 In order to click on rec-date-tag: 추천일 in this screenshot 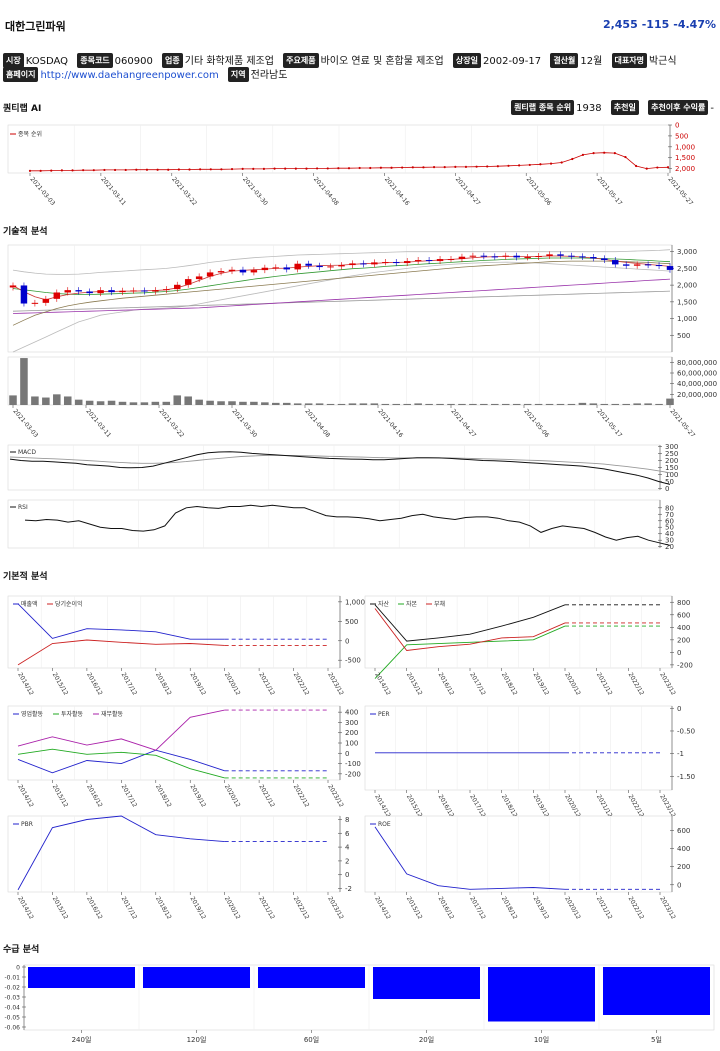, I will do `click(624, 107)`.